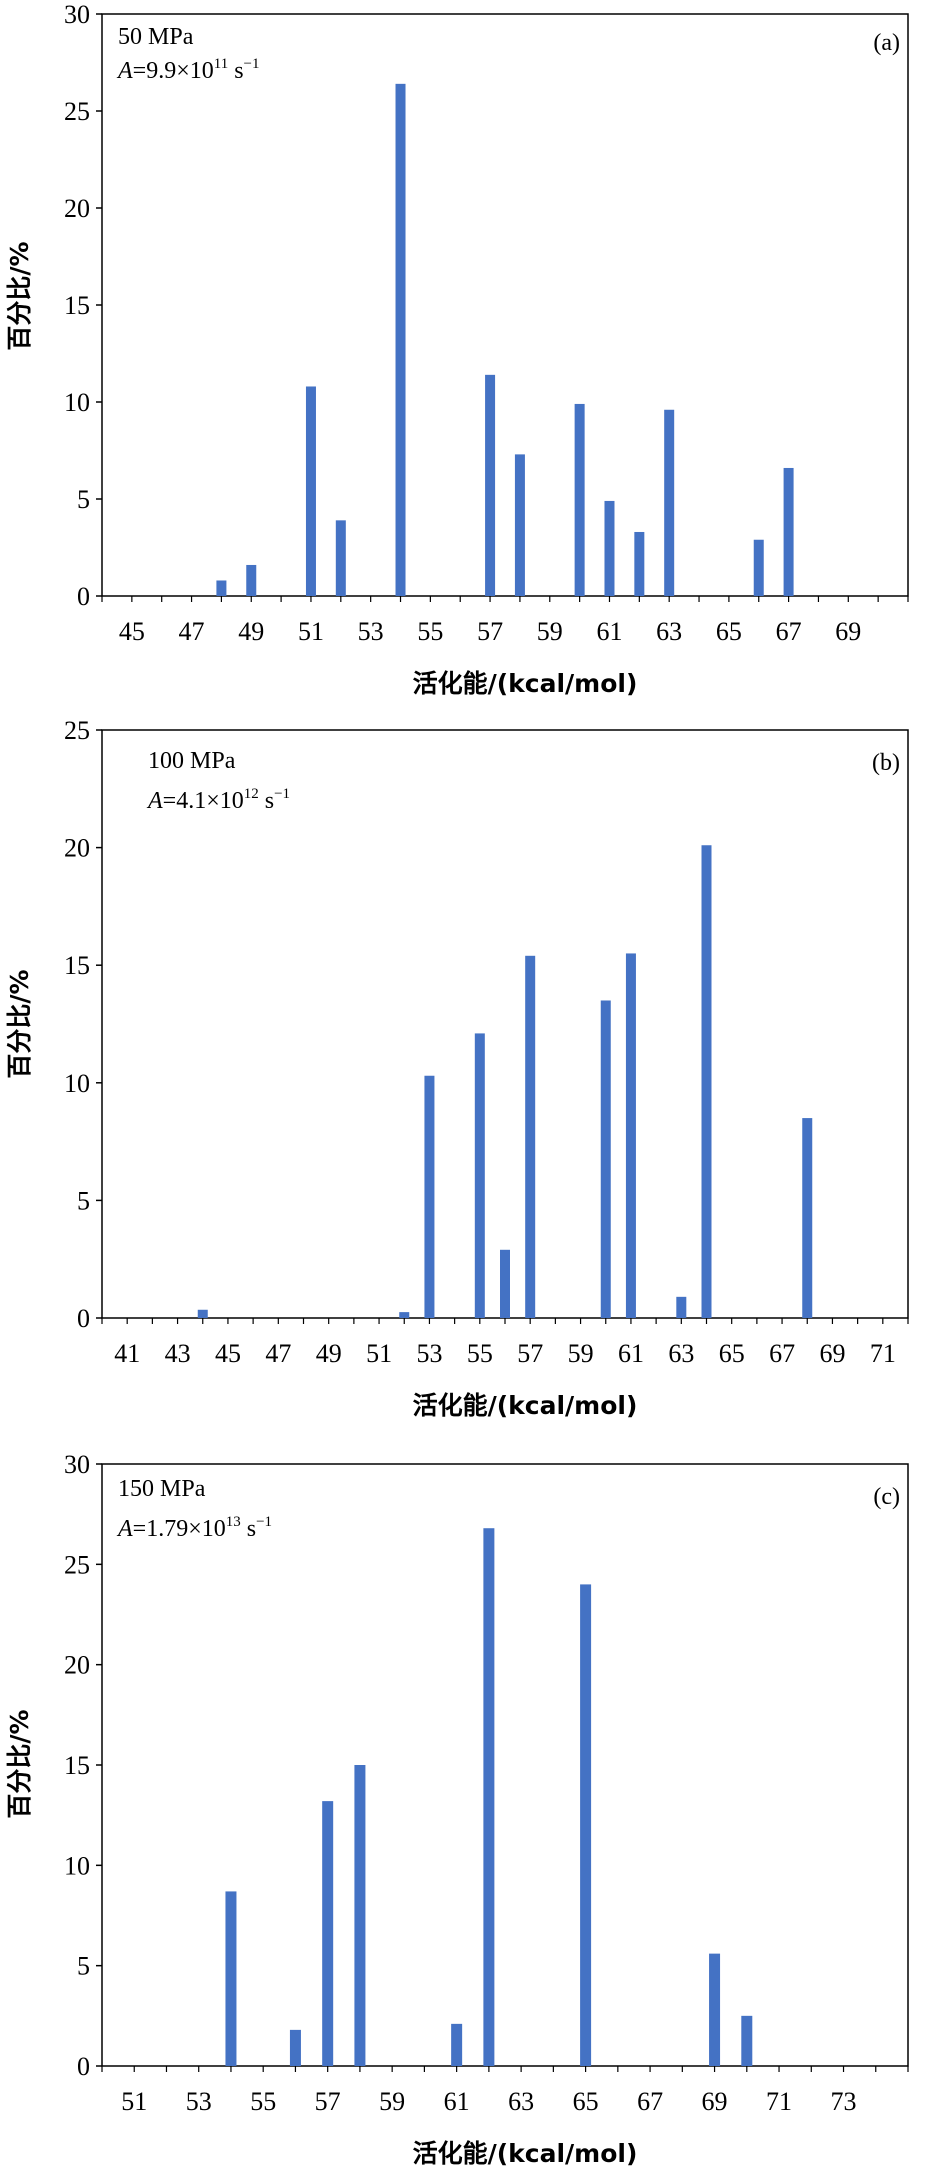  I want to click on pressure-annotation: 50 MPa, so click(156, 37).